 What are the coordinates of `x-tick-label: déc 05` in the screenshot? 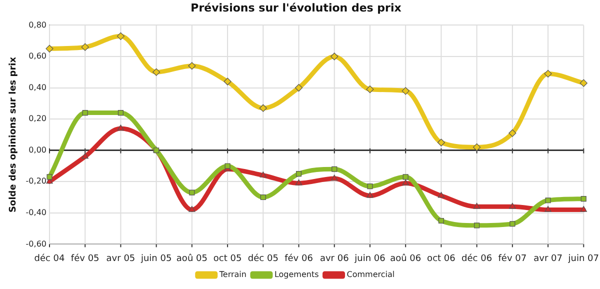 It's located at (263, 258).